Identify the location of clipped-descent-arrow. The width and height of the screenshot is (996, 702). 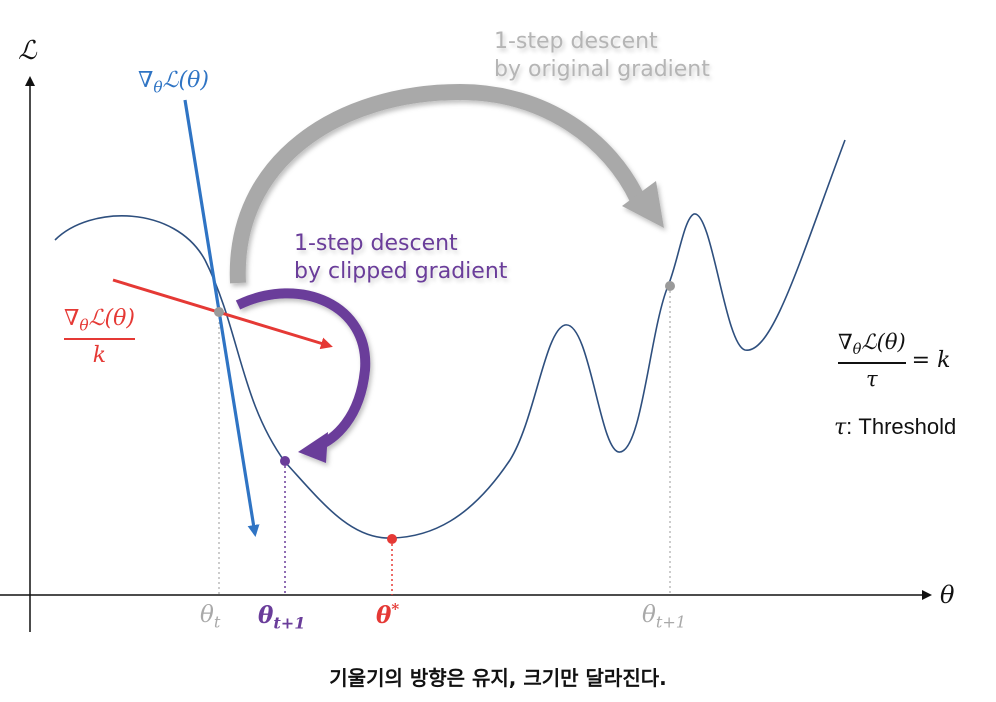
(303, 375).